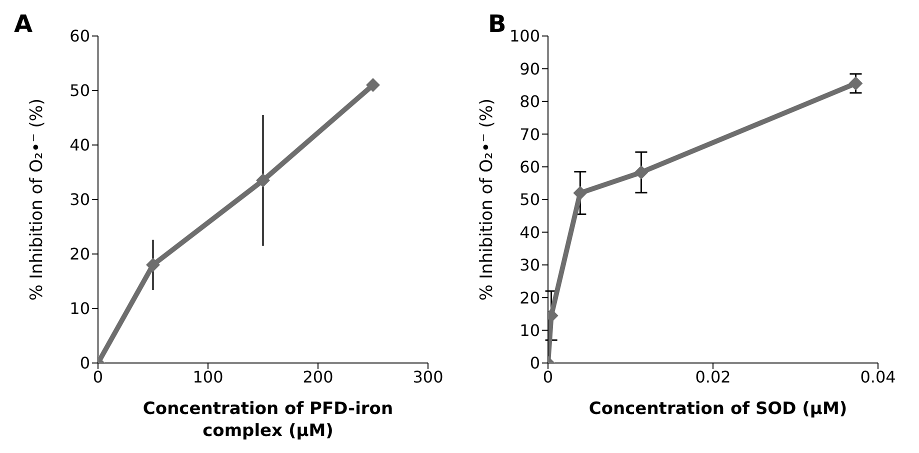 The width and height of the screenshot is (919, 453). What do you see at coordinates (268, 420) in the screenshot?
I see `x-axis-title: Concentration of PFD-iron complex (µM)` at bounding box center [268, 420].